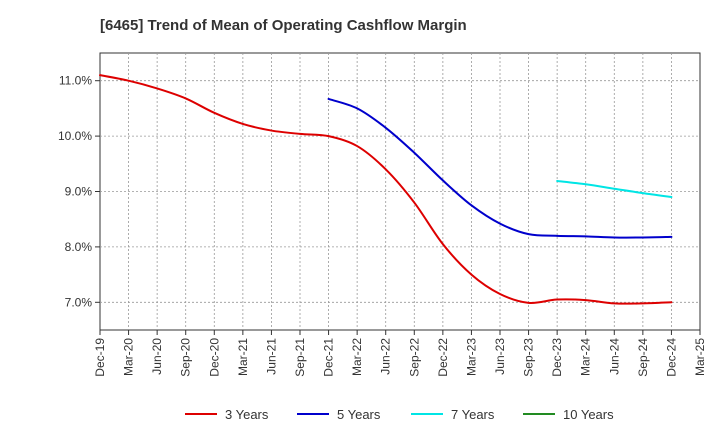  What do you see at coordinates (700, 357) in the screenshot?
I see `x-tick-label: Mar-25` at bounding box center [700, 357].